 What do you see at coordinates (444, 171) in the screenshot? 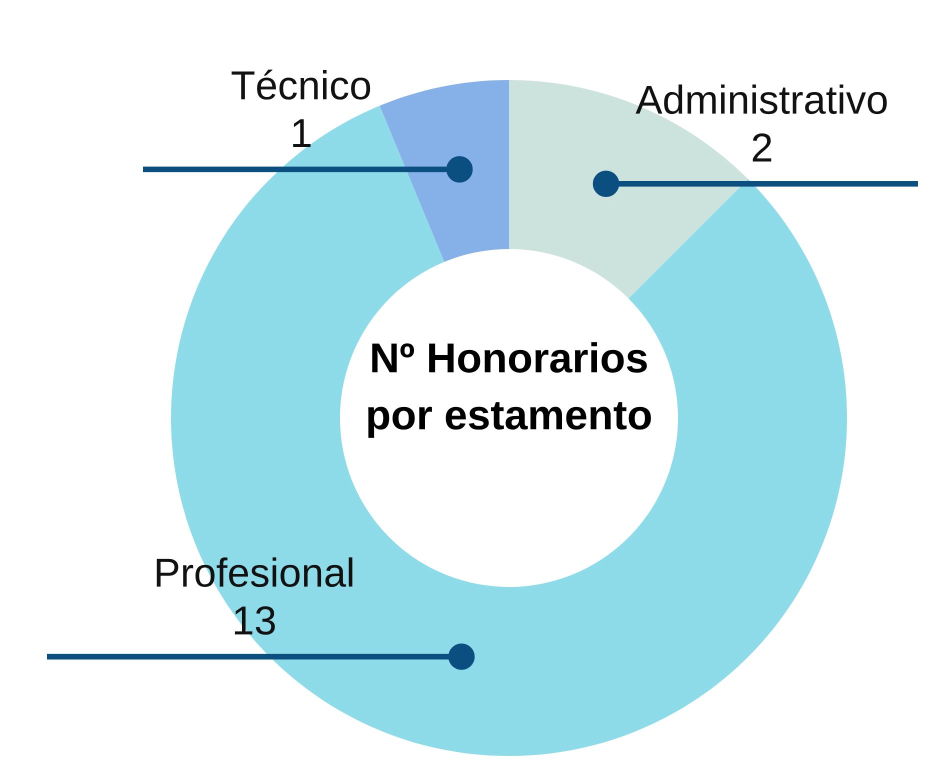
I see `donut-slice` at bounding box center [444, 171].